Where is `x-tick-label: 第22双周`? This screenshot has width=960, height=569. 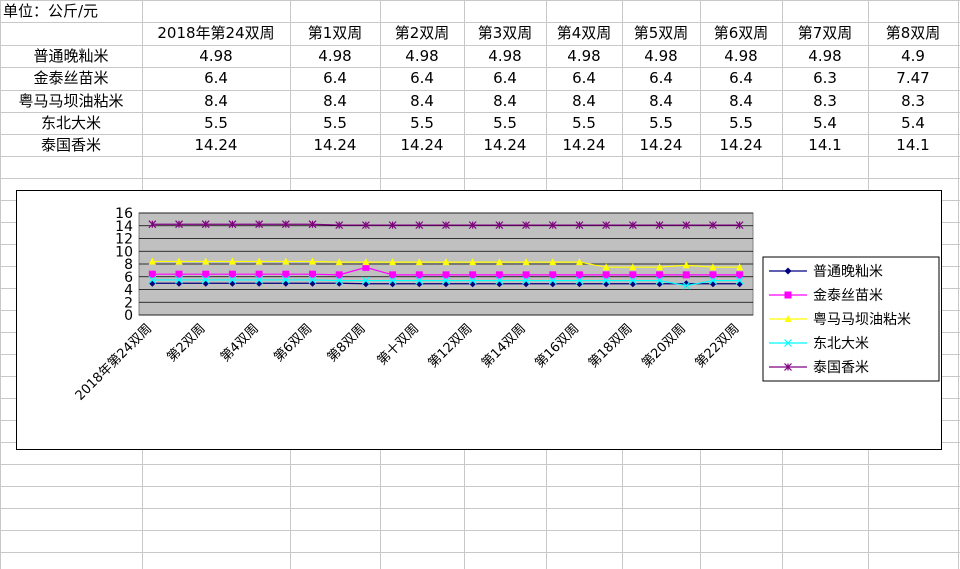
x-tick-label: 第22双周 is located at coordinates (718, 346).